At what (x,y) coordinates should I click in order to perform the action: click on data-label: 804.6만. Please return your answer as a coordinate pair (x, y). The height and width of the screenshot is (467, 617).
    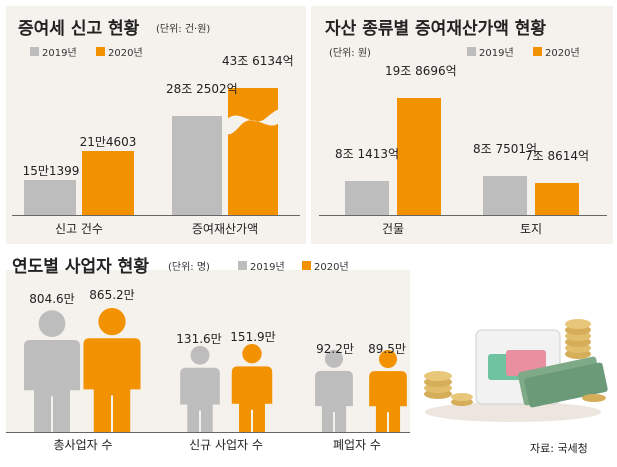
    Looking at the image, I should click on (52, 299).